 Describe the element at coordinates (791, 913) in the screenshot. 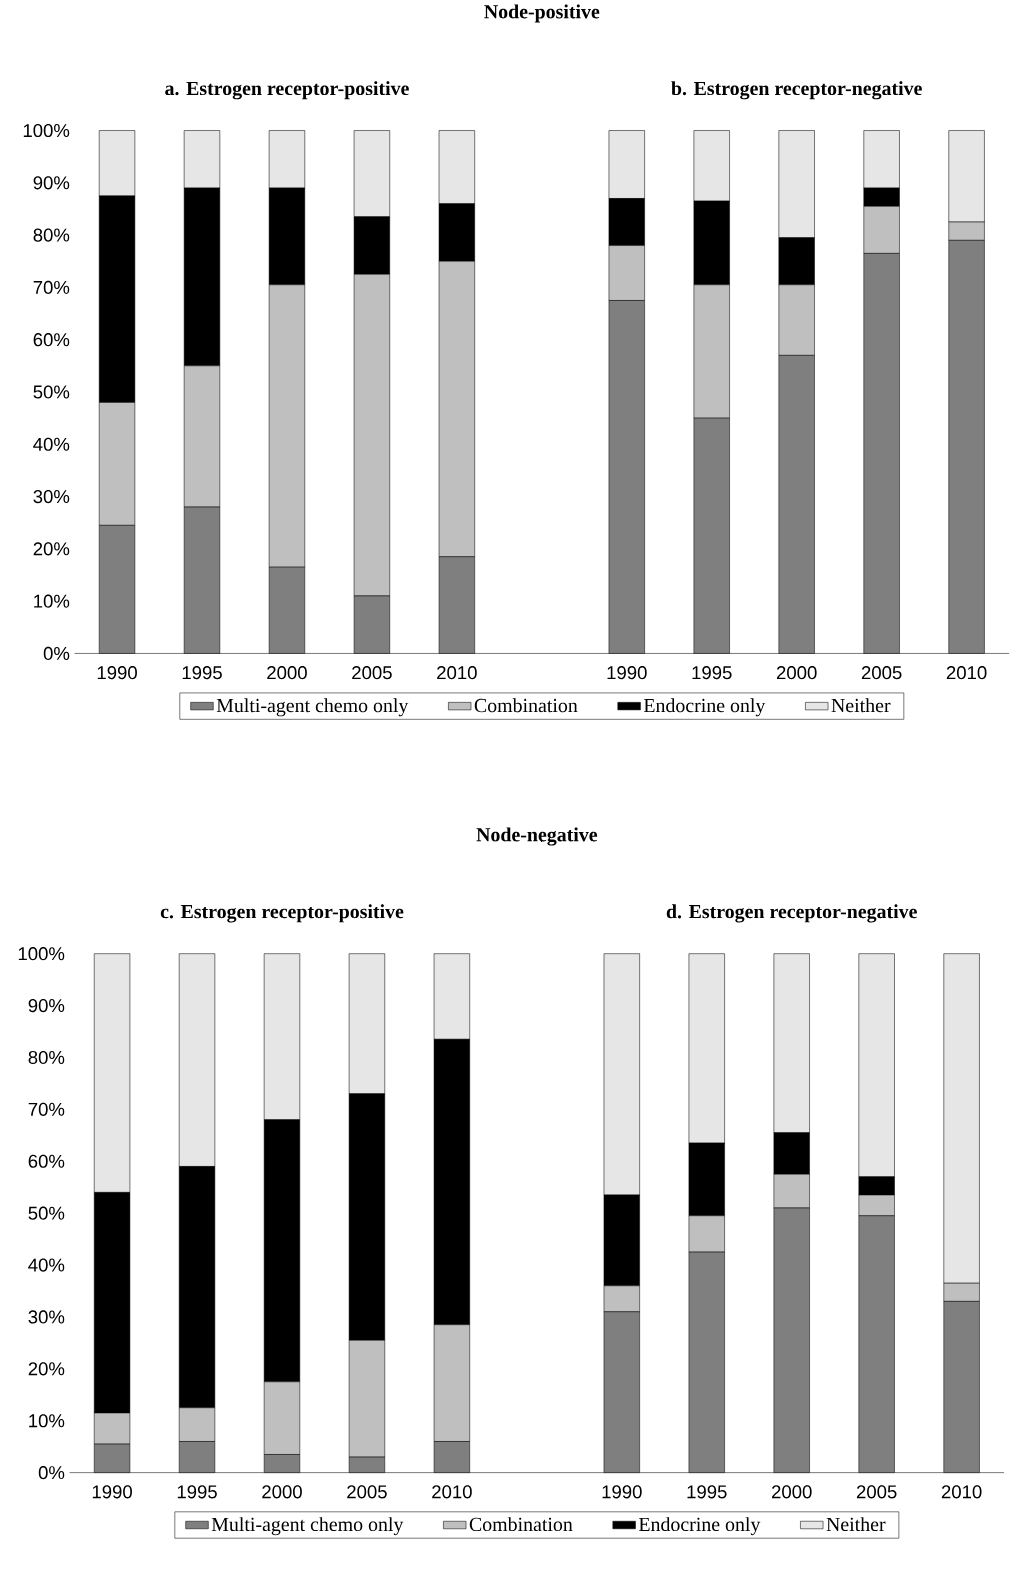

I see `text: d. Estrogen receptor-negative` at that location.